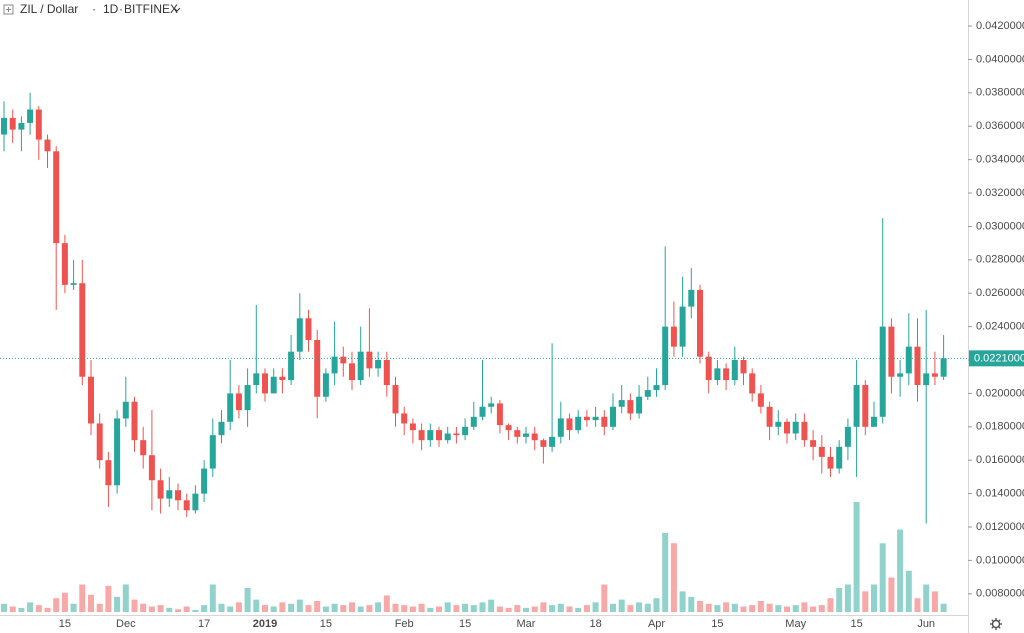 The image size is (1024, 633). I want to click on settings-button, so click(996, 624).